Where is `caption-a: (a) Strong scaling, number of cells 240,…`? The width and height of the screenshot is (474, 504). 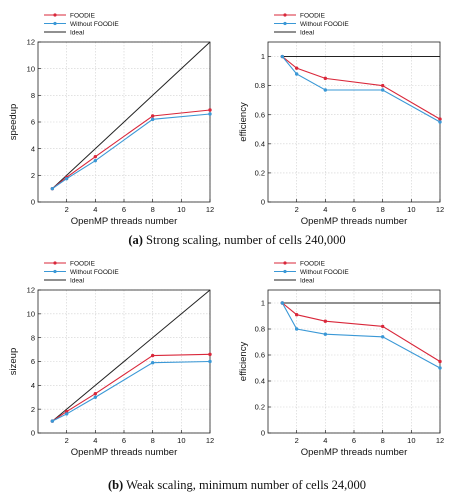
caption-a: (a) Strong scaling, number of cells 240,… is located at coordinates (237, 240).